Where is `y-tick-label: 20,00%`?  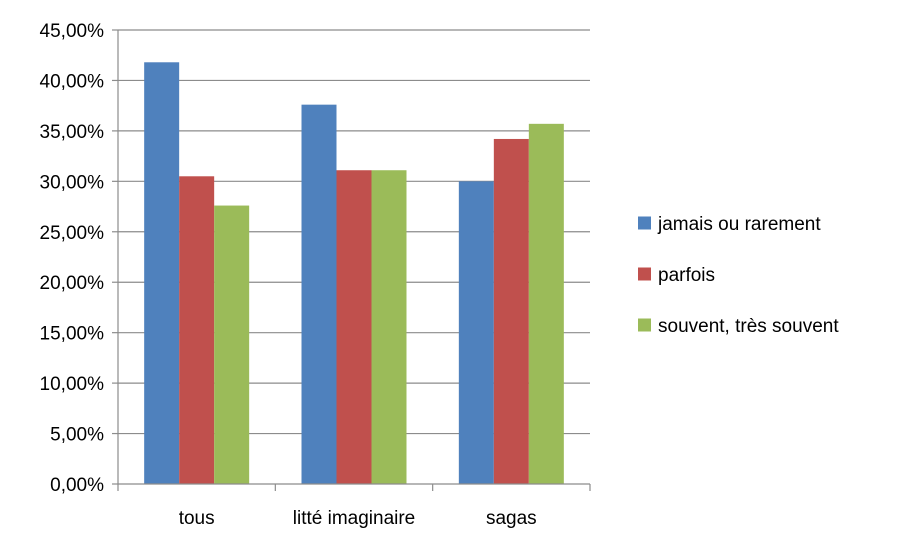 y-tick-label: 20,00% is located at coordinates (72, 283).